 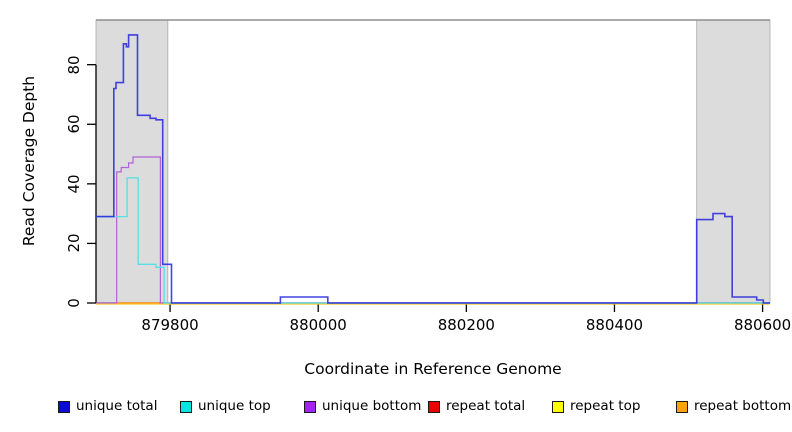 I want to click on legend-label: repeat bottom, so click(x=743, y=406).